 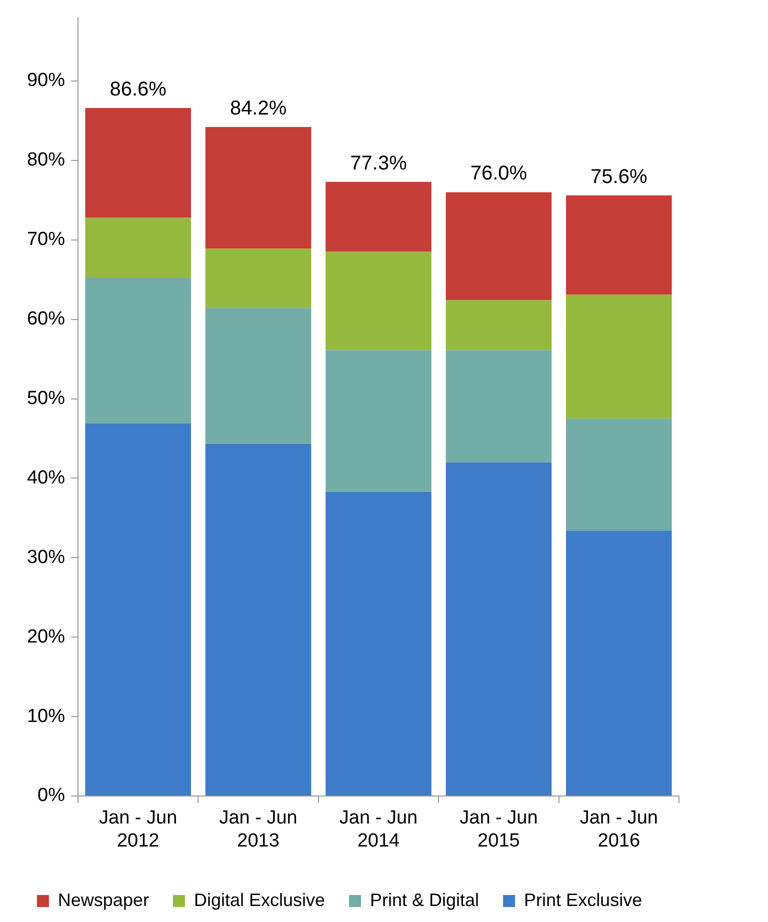 I want to click on y-tick-label: 0%, so click(x=52, y=795).